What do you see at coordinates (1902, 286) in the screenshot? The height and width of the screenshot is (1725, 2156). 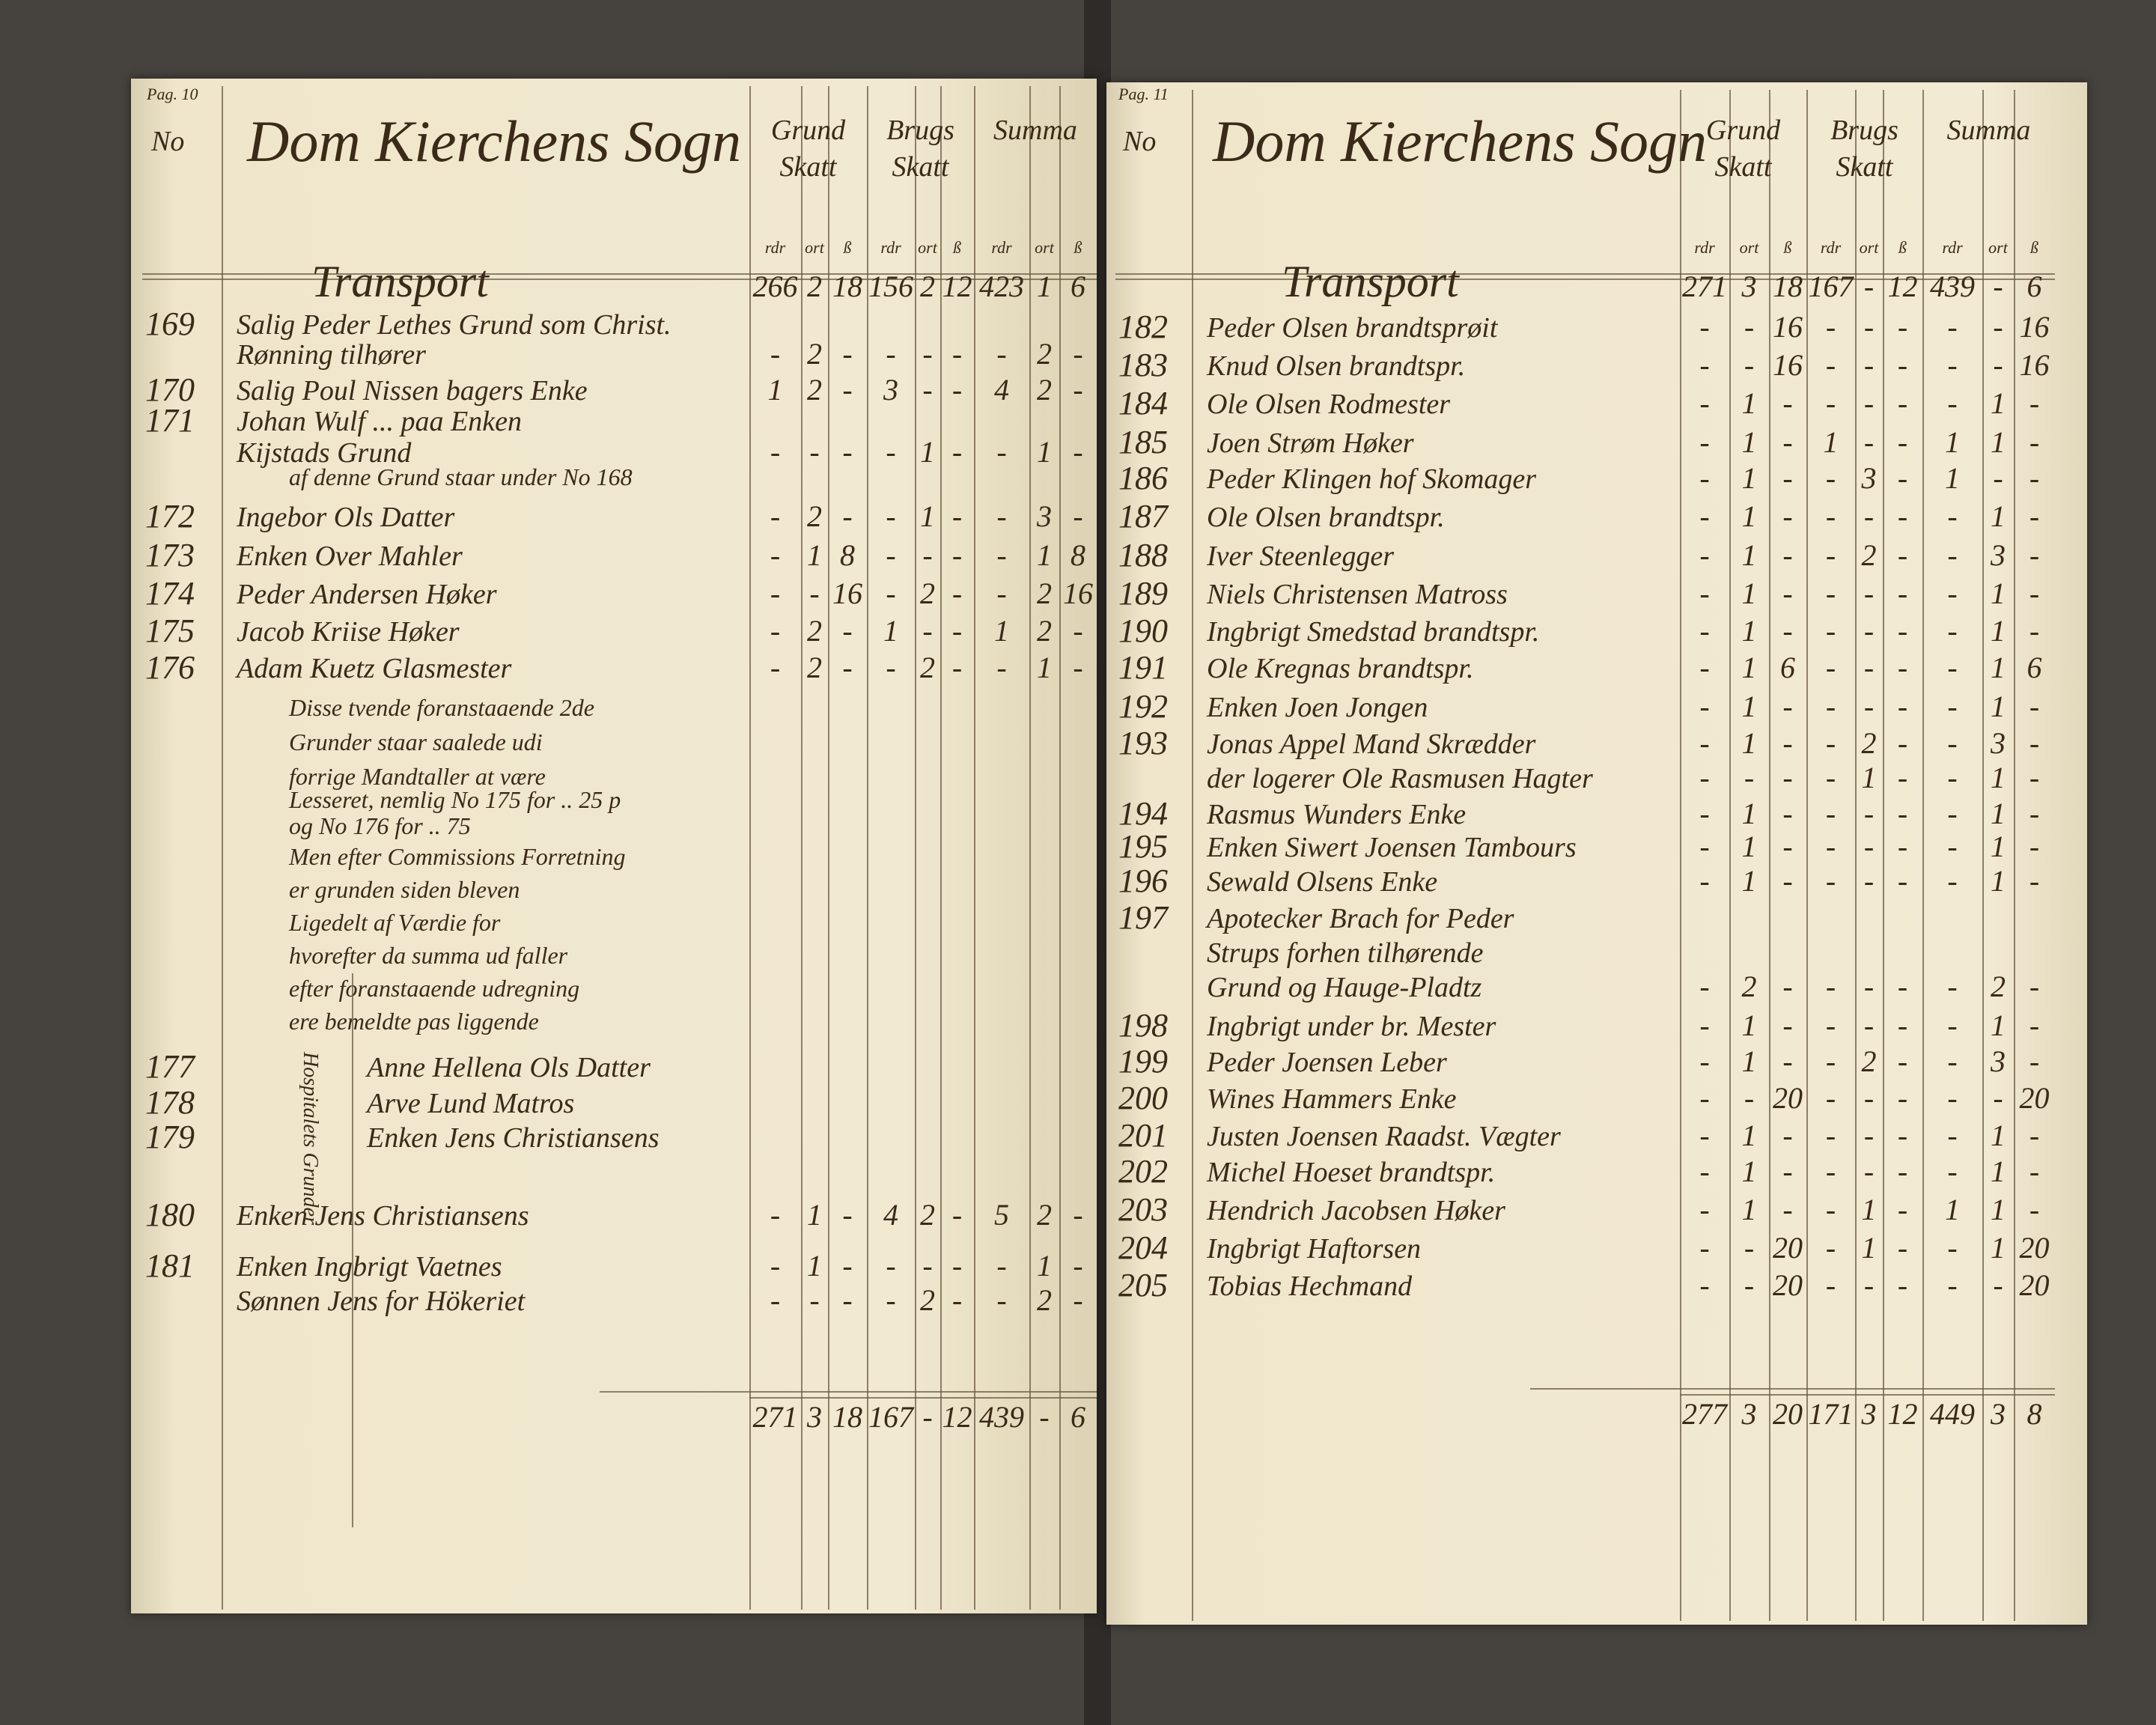 I see `amount-cell: 12` at bounding box center [1902, 286].